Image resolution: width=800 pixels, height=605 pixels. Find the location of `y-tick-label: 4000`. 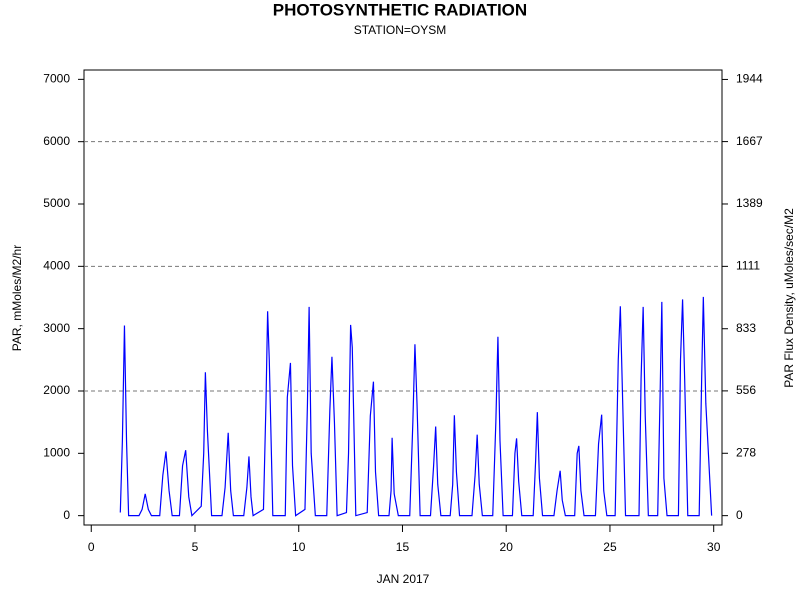

y-tick-label: 4000 is located at coordinates (56, 266).